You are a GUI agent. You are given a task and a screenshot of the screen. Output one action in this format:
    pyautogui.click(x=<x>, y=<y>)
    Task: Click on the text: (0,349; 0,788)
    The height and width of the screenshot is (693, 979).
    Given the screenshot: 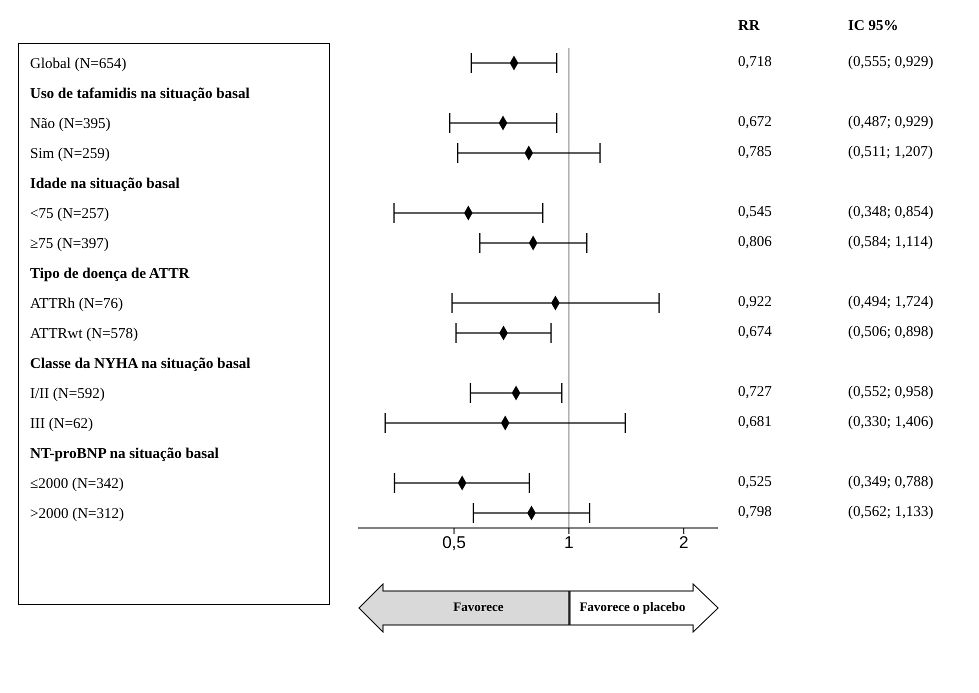 What is the action you would take?
    pyautogui.click(x=891, y=482)
    